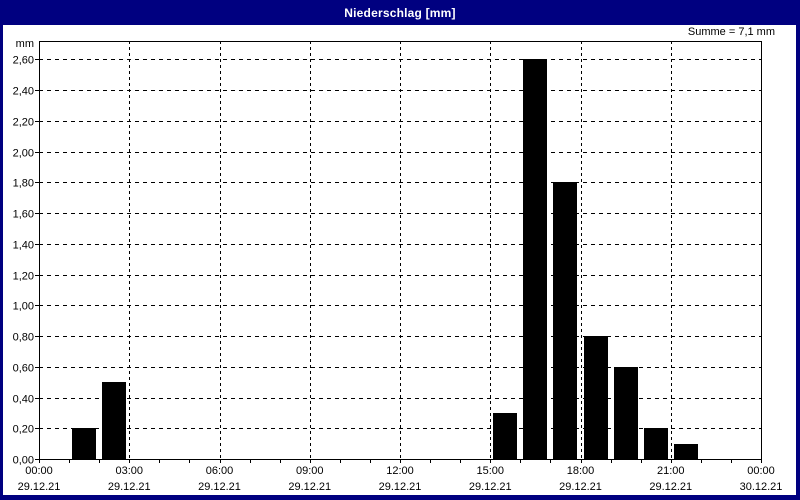 This screenshot has width=800, height=500. What do you see at coordinates (23, 61) in the screenshot?
I see `y-tick-label: 2,60` at bounding box center [23, 61].